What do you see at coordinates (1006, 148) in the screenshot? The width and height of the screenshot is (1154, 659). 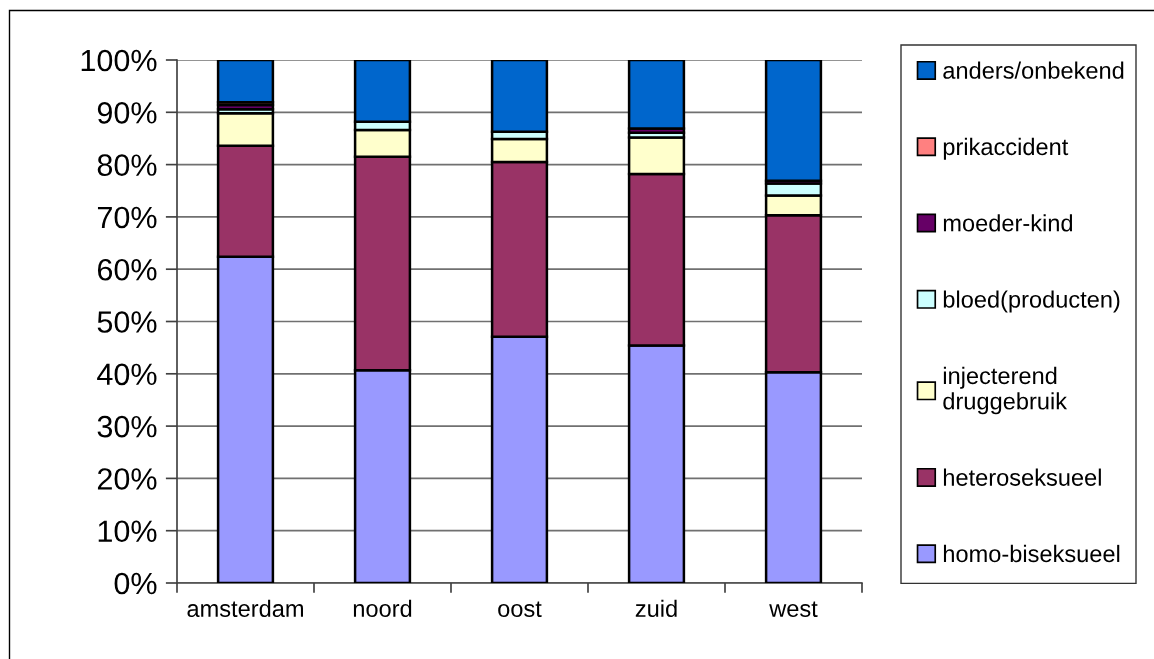 I see `legend-label: prikaccident` at bounding box center [1006, 148].